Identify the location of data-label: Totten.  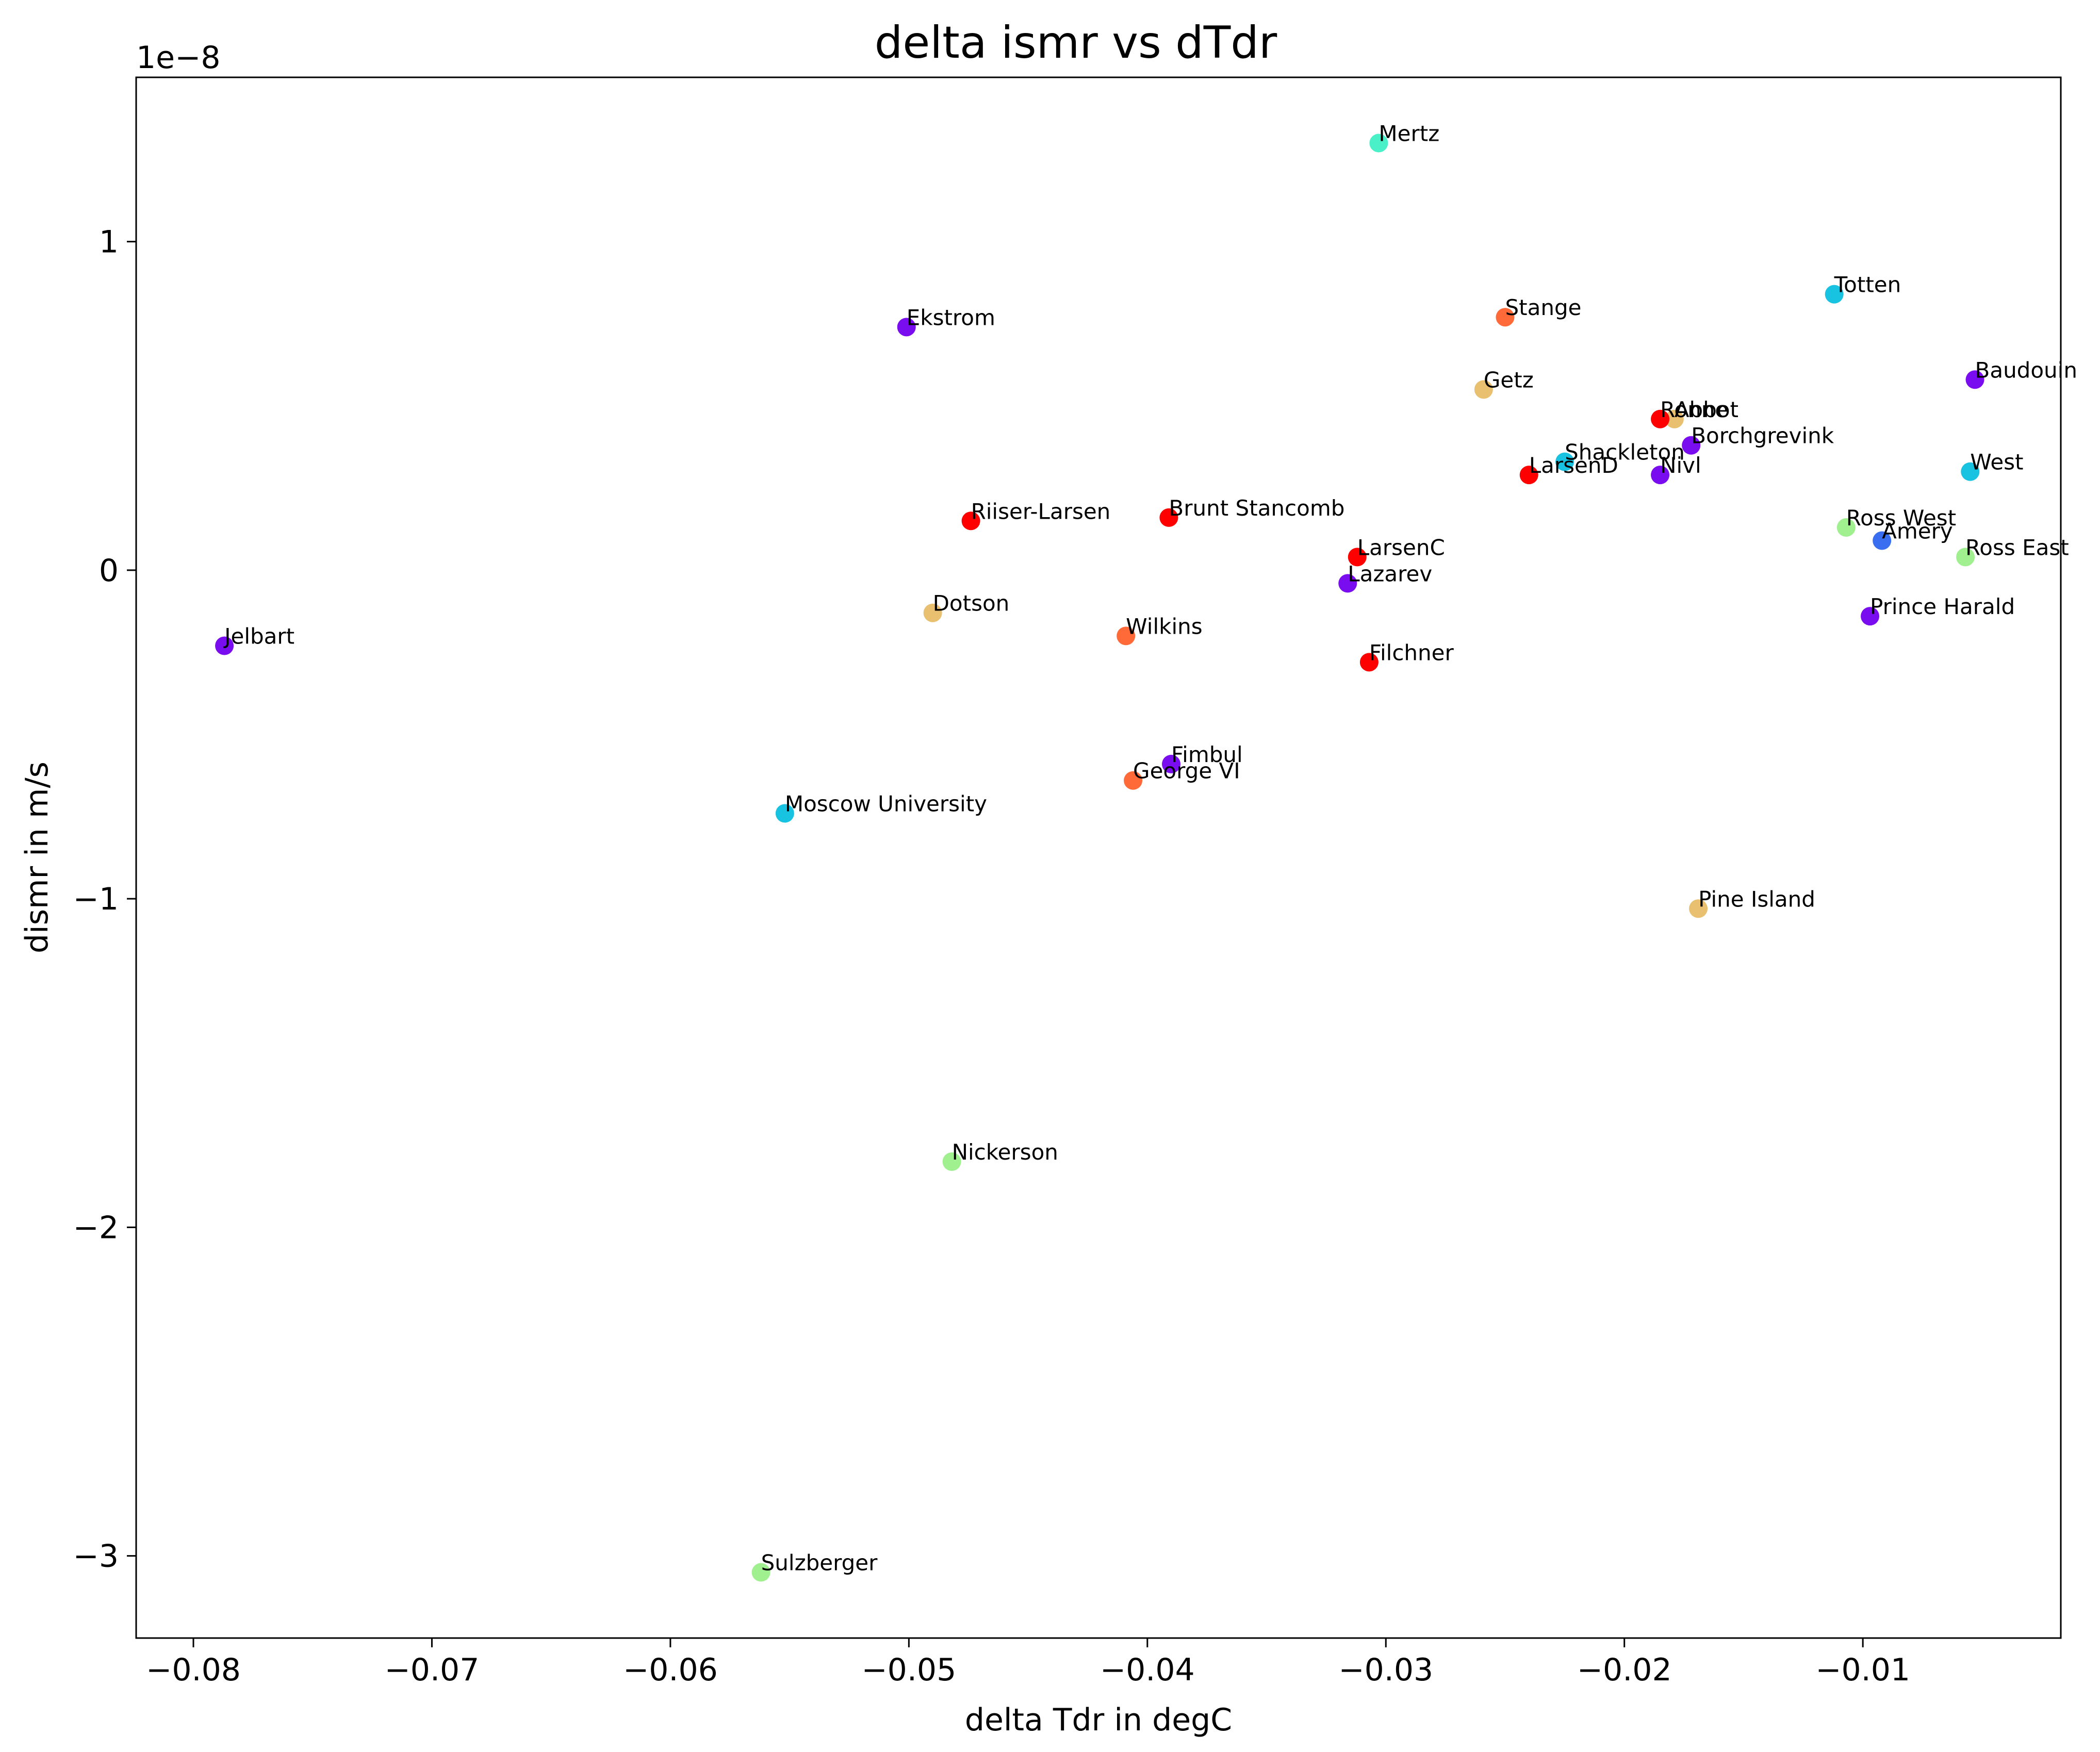
(1868, 284).